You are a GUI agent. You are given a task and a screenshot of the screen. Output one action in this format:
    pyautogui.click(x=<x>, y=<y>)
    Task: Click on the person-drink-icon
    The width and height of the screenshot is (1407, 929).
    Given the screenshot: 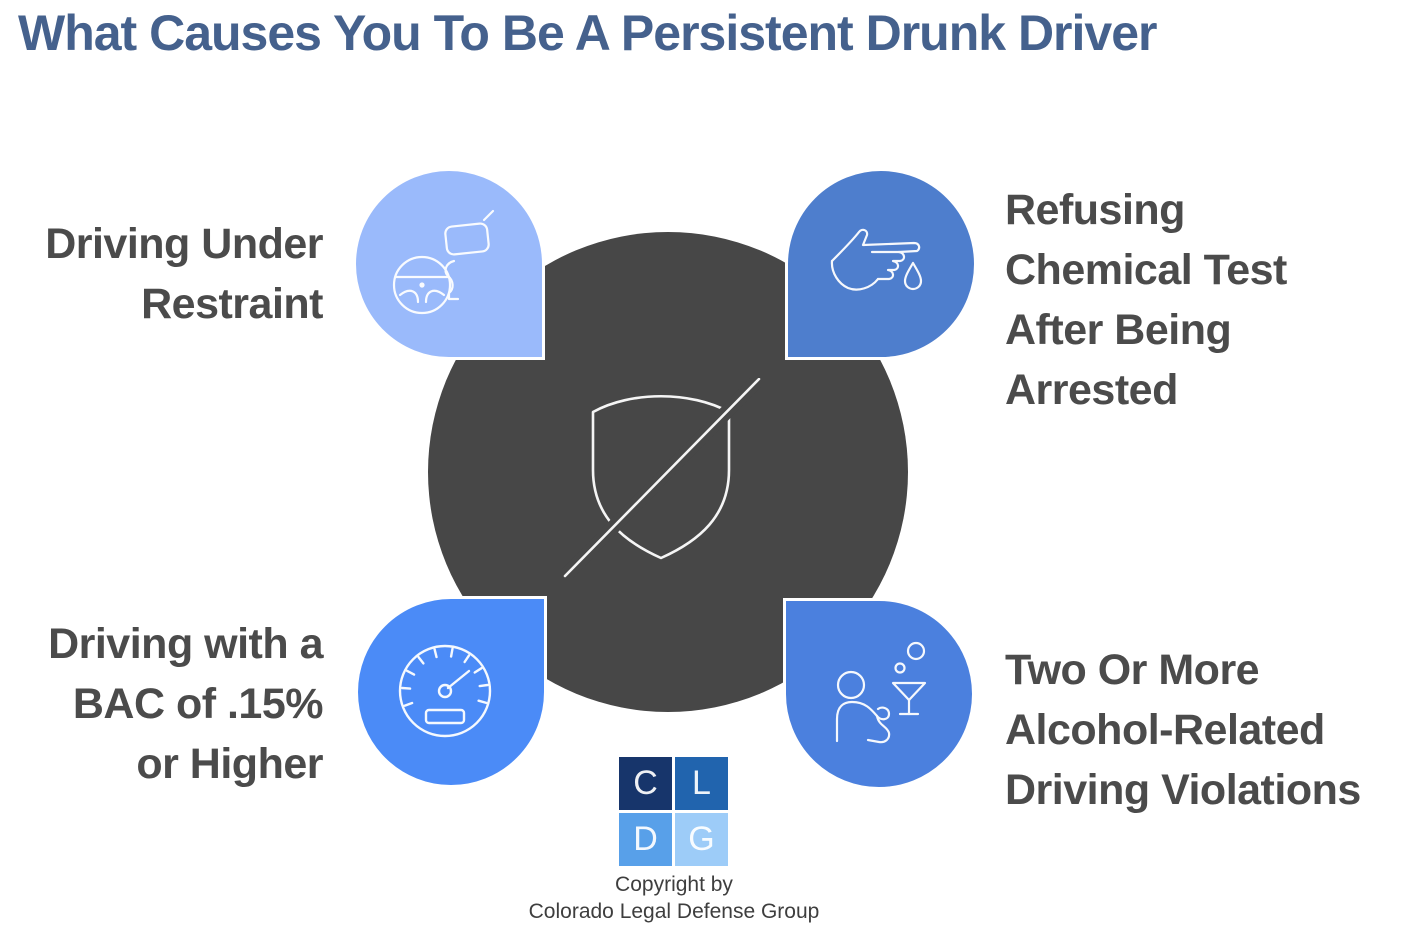 What is the action you would take?
    pyautogui.click(x=881, y=692)
    